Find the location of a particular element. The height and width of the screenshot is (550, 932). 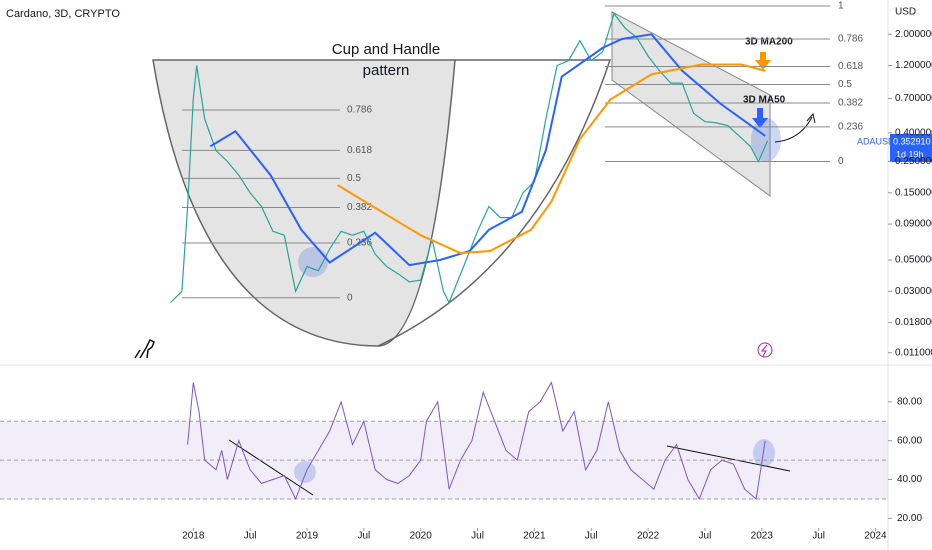

event-icon-bolt is located at coordinates (764, 350).